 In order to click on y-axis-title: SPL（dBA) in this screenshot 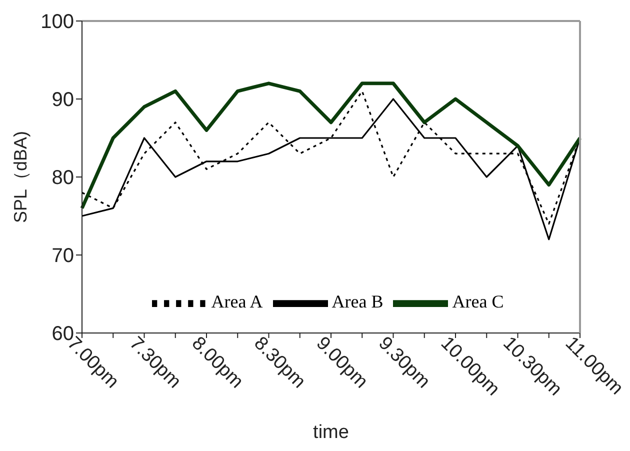, I will do `click(20, 177)`.